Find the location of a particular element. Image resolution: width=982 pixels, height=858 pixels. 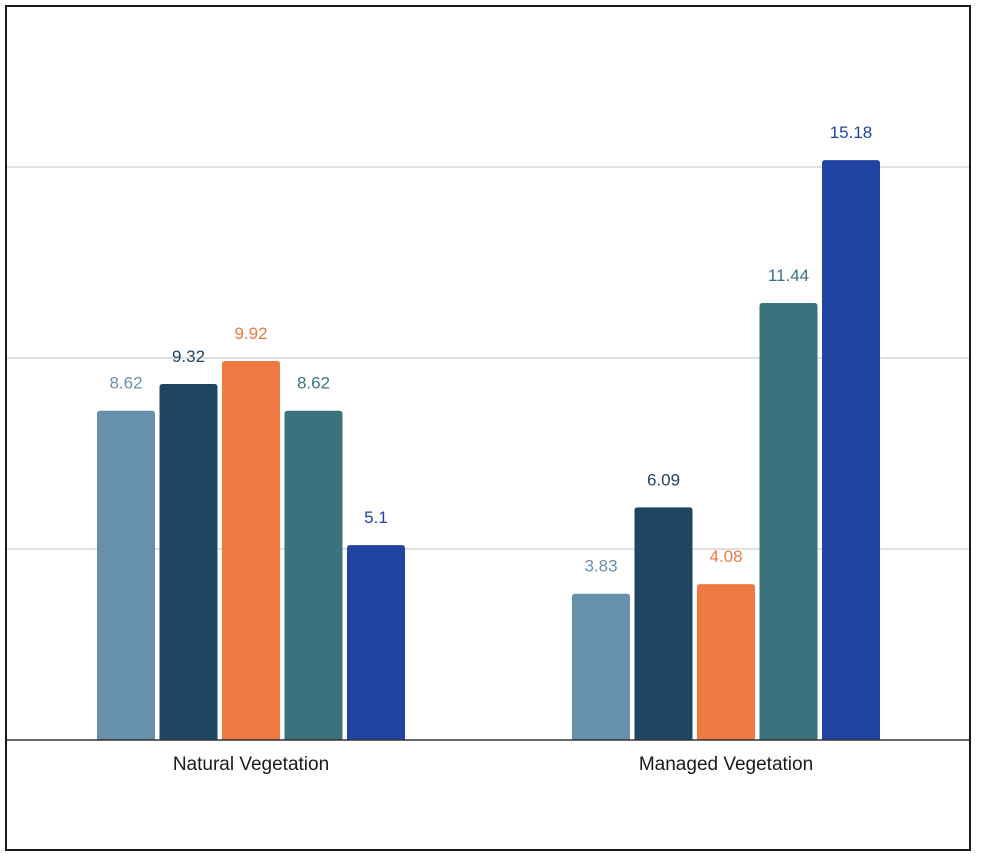

value-label-natural-series-5: 5.1 is located at coordinates (376, 517).